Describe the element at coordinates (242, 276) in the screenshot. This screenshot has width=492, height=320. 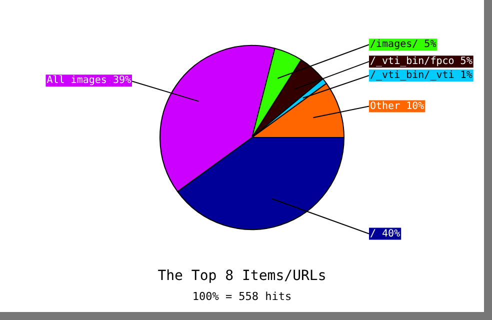
I see `text: The Top 8 Items/URLs` at that location.